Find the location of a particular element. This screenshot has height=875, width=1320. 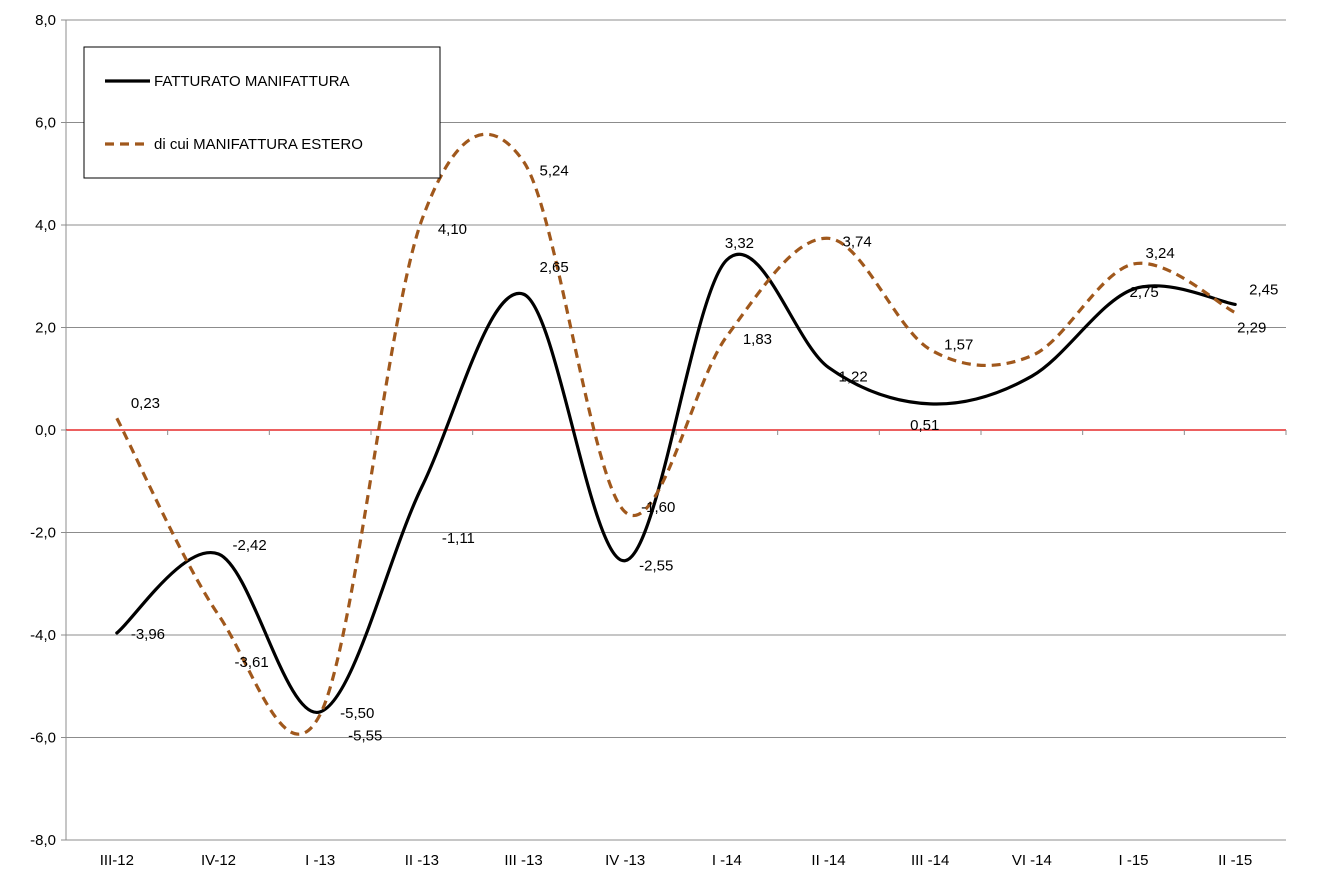

legend-label-fatturato: FATTURATO MANIFATTURA is located at coordinates (252, 81).